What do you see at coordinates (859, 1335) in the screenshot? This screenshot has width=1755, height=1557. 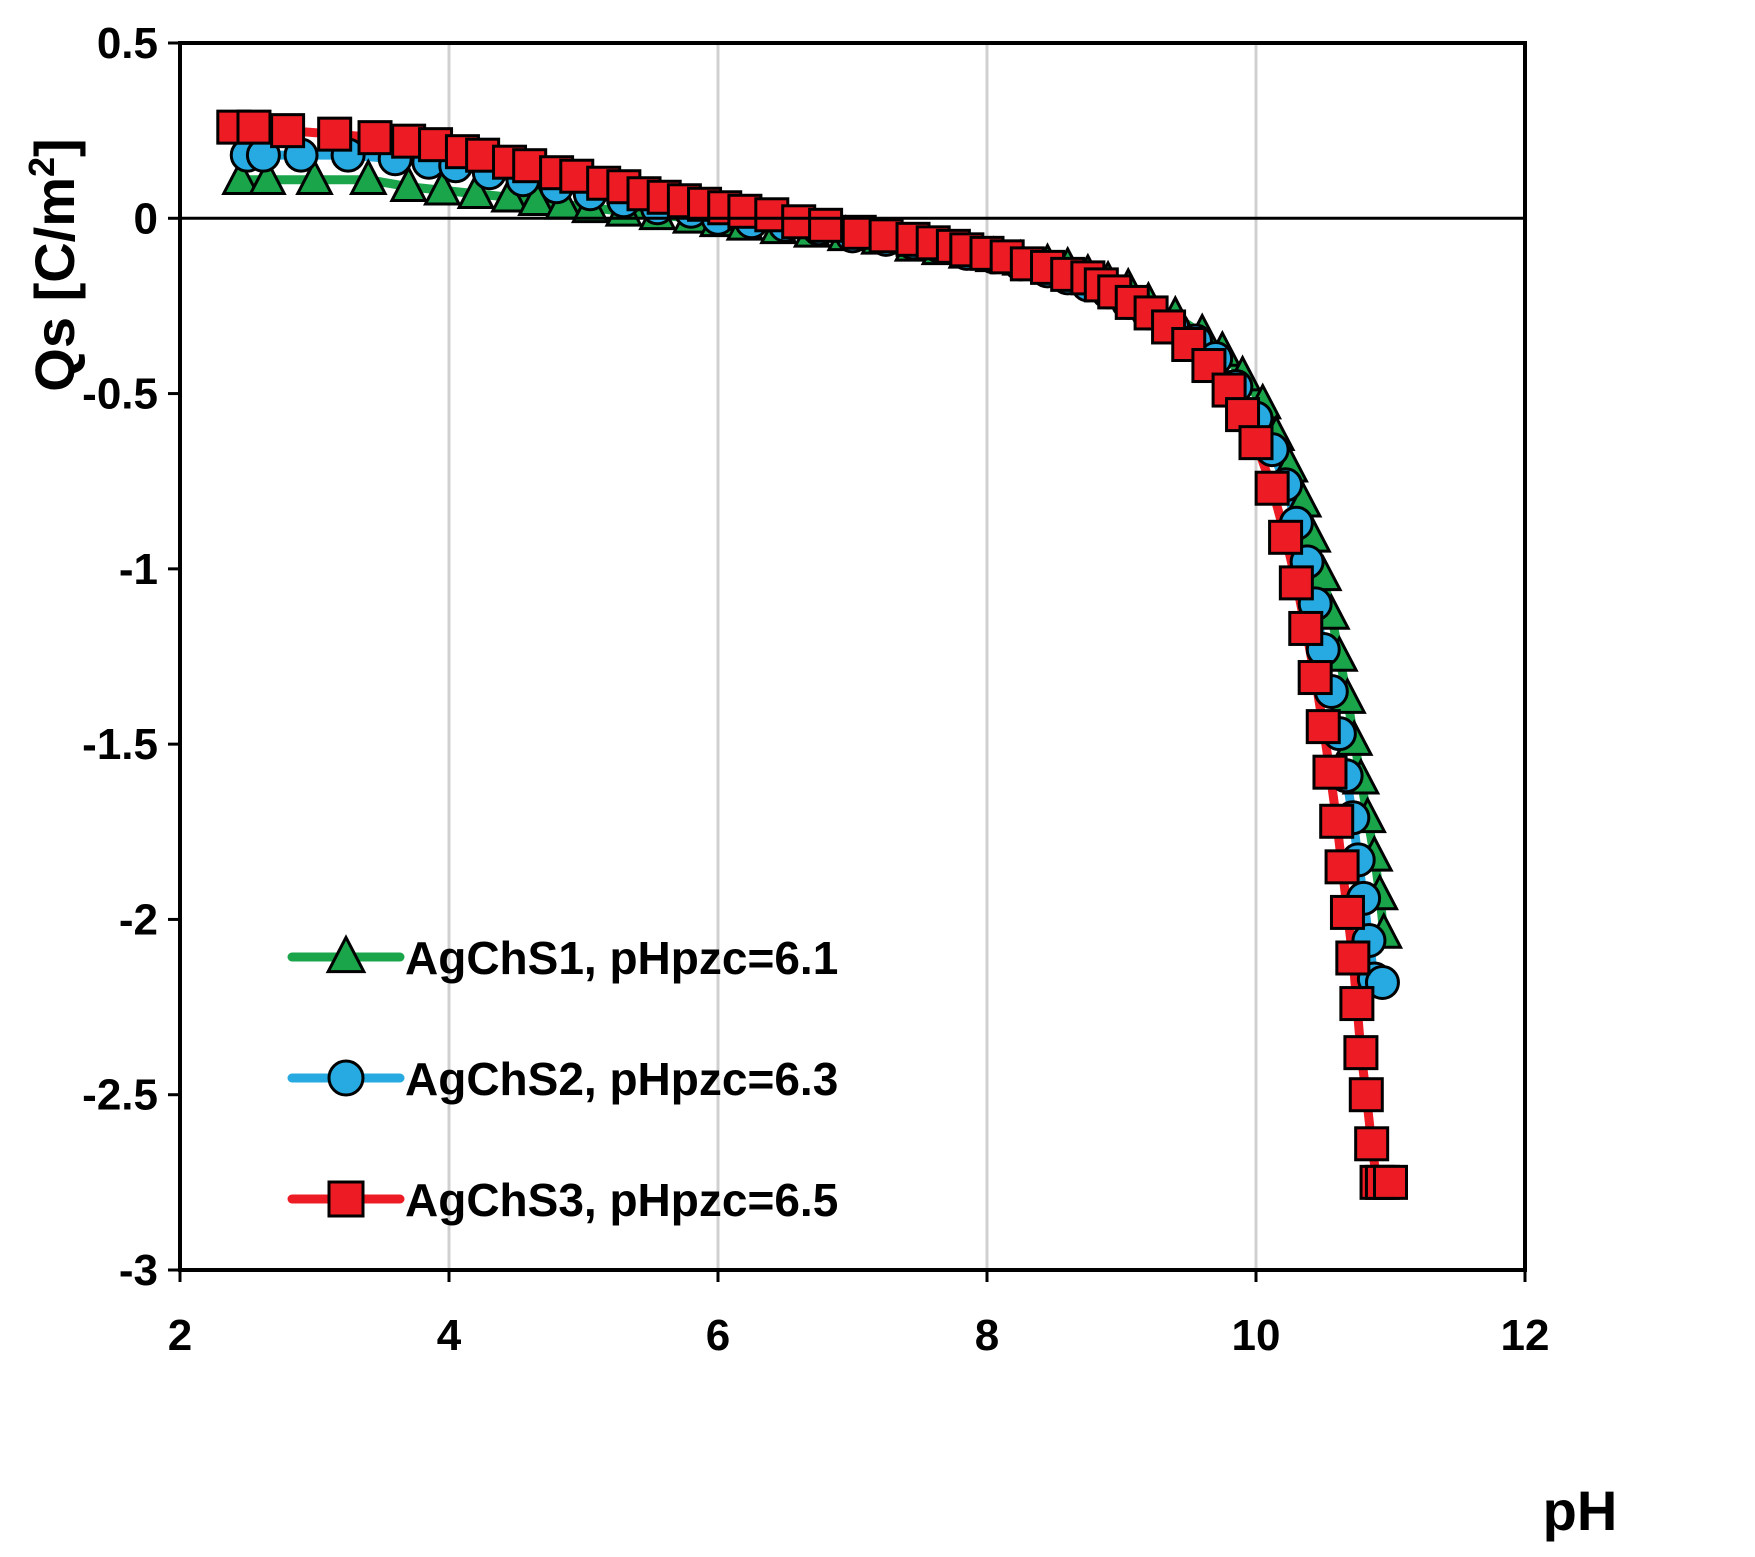 I see `x-tick-labels: 2 4 6 8 10 12` at bounding box center [859, 1335].